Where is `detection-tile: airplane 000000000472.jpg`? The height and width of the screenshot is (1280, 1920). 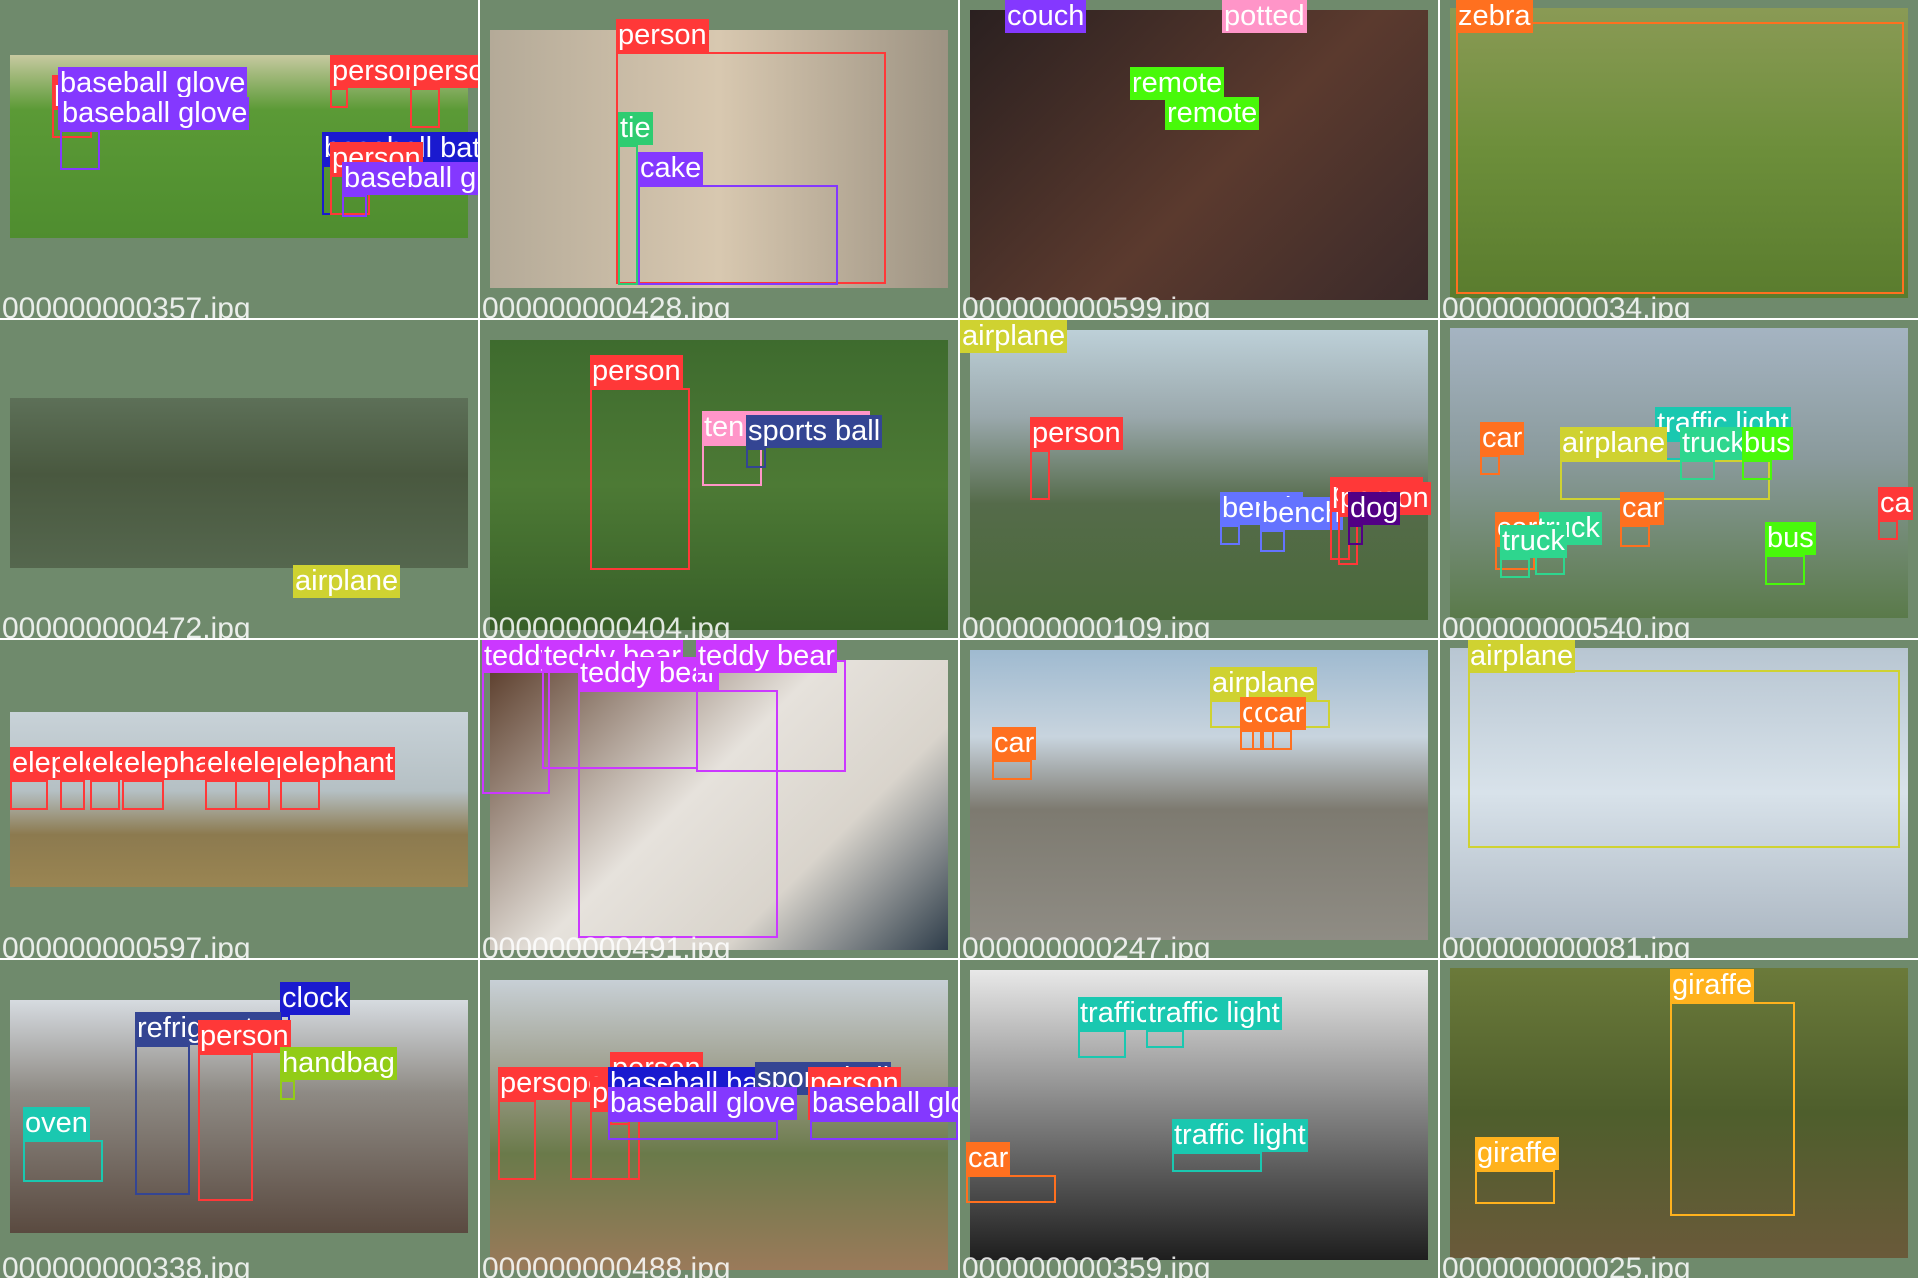
detection-tile: airplane 000000000472.jpg is located at coordinates (239, 479).